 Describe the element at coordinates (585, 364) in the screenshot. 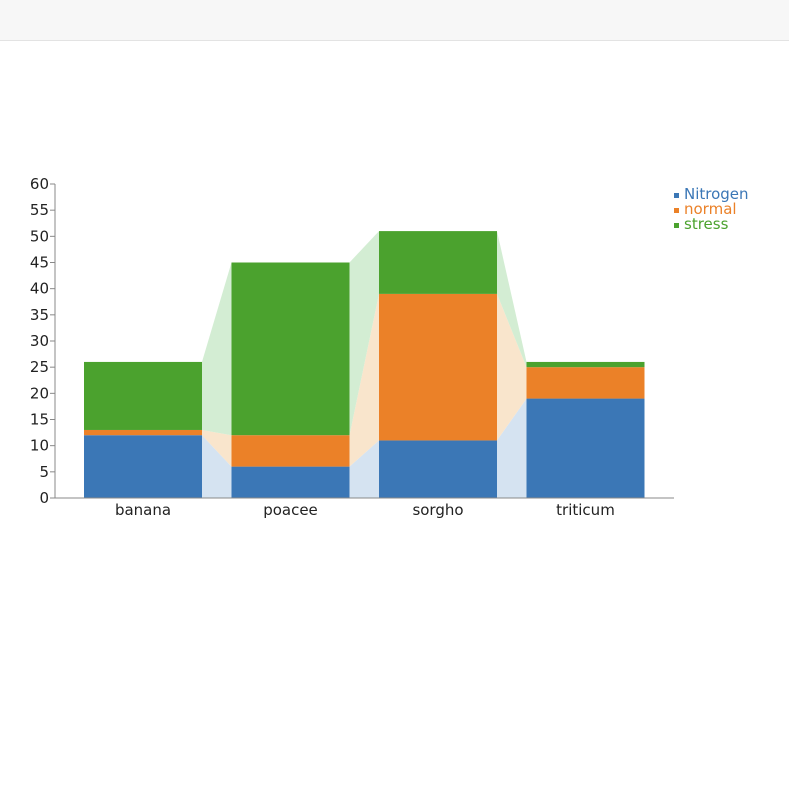

I see `bar-triticum-stress` at that location.